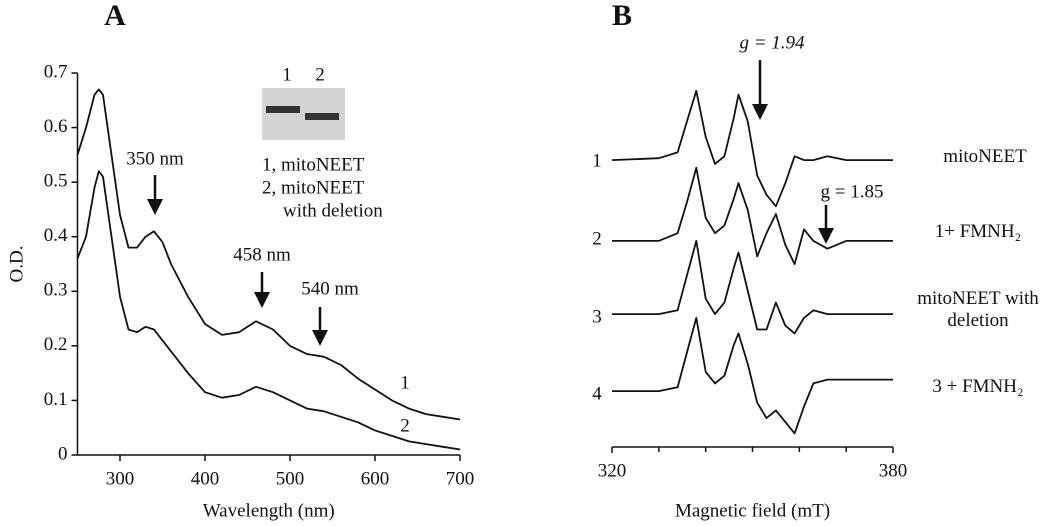  Describe the element at coordinates (597, 238) in the screenshot. I see `trace-number: 2` at that location.